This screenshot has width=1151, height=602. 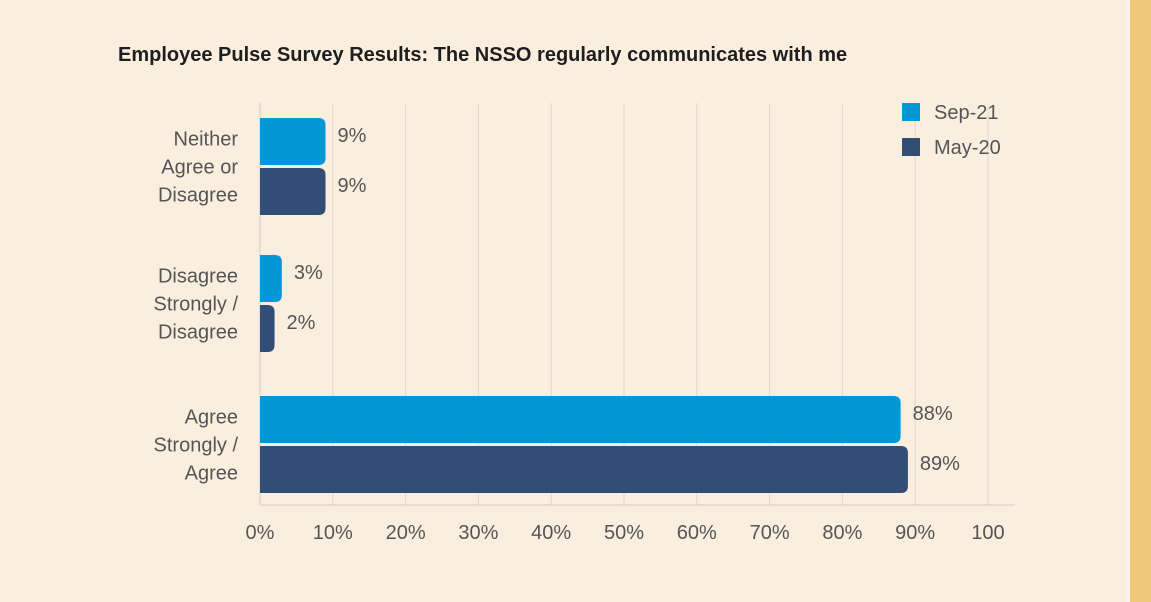 I want to click on right-stripe-edge, so click(x=1128, y=301).